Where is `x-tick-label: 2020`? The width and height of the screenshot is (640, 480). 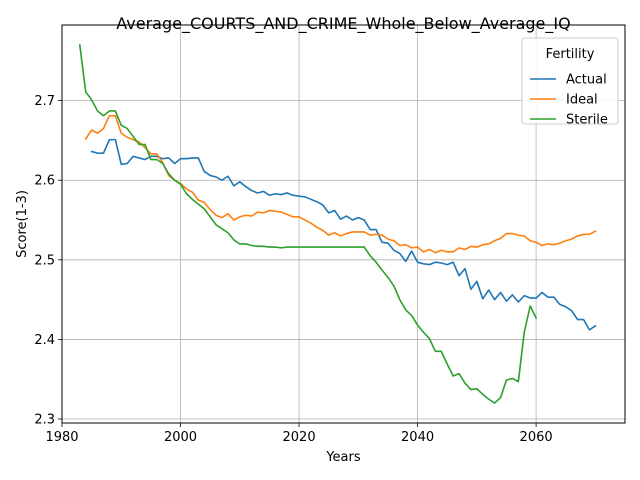 x-tick-label: 2020 is located at coordinates (299, 437).